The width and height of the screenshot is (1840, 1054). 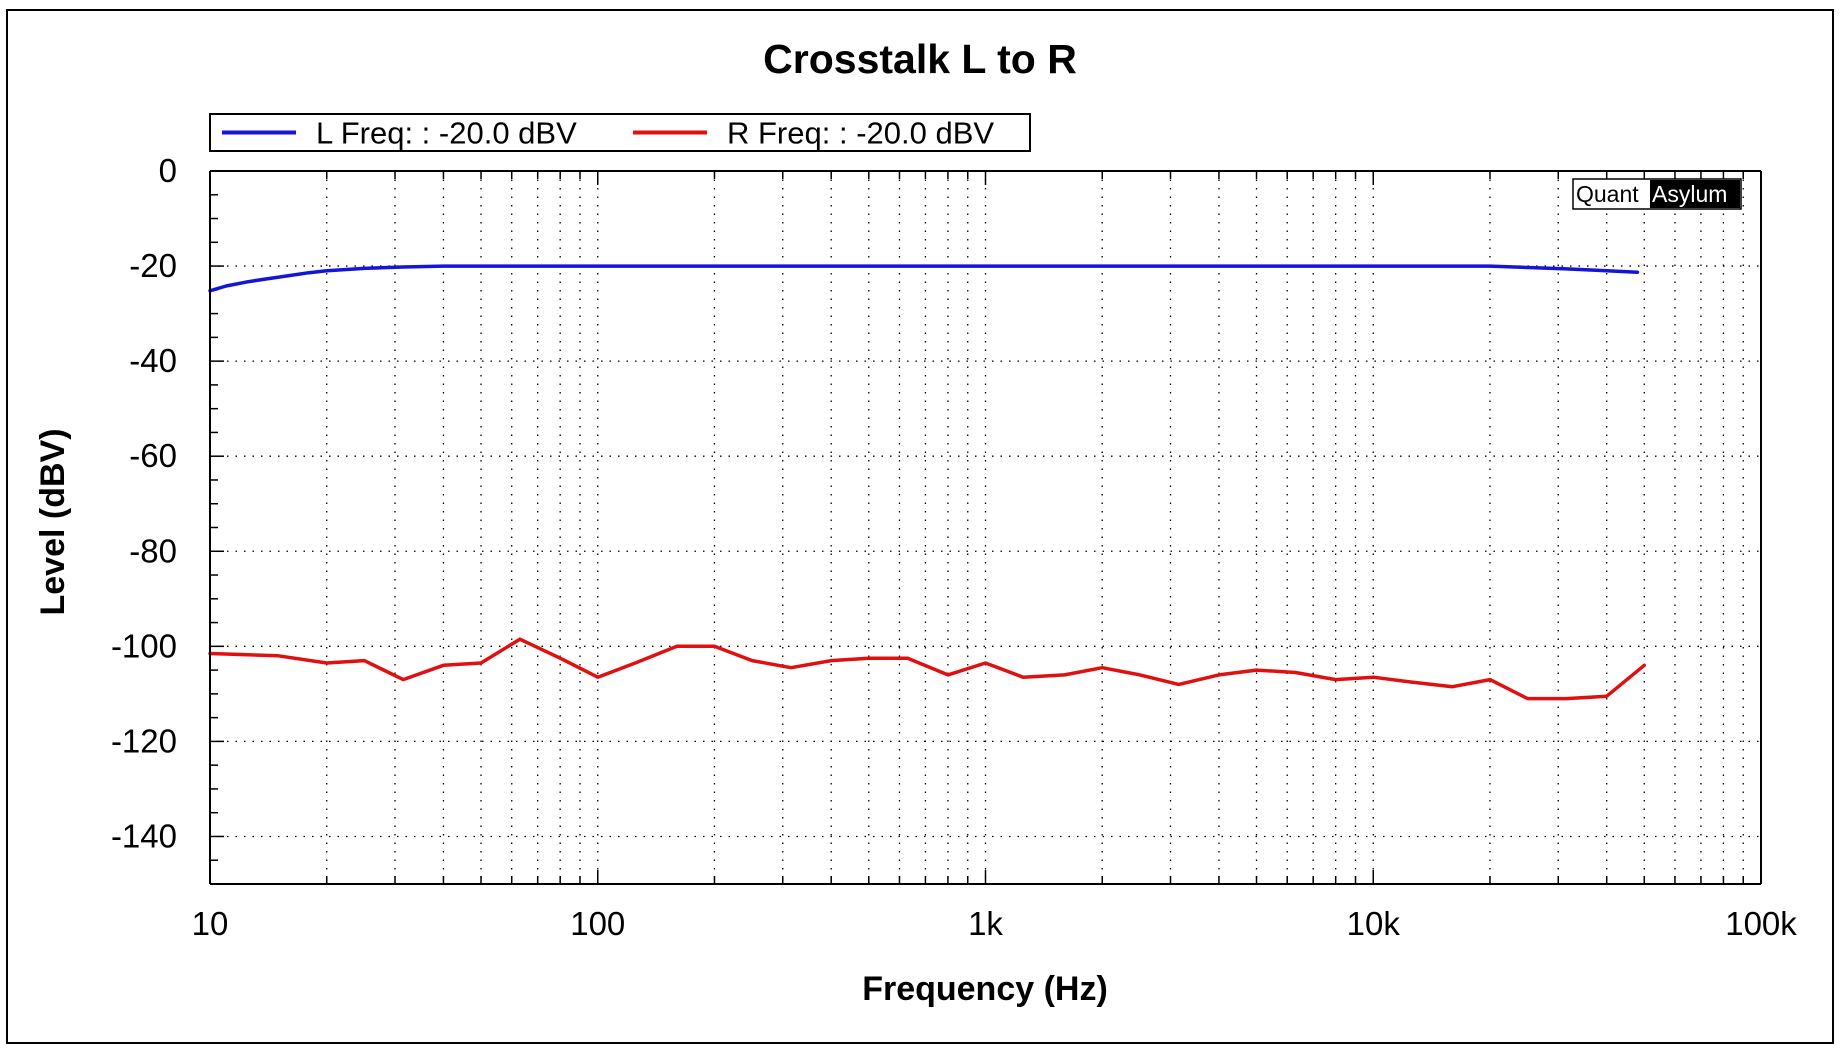 I want to click on x-tick-label: 10, so click(x=210, y=923).